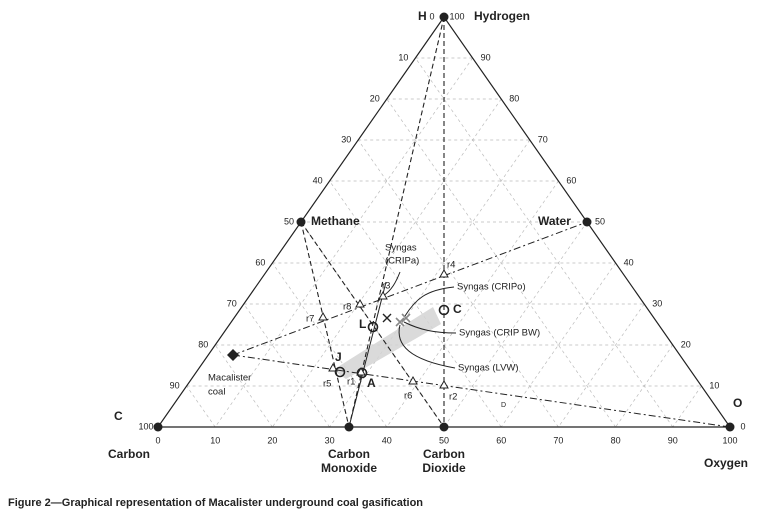  What do you see at coordinates (402, 261) in the screenshot?
I see `syngas-label: (CRIPa)` at bounding box center [402, 261].